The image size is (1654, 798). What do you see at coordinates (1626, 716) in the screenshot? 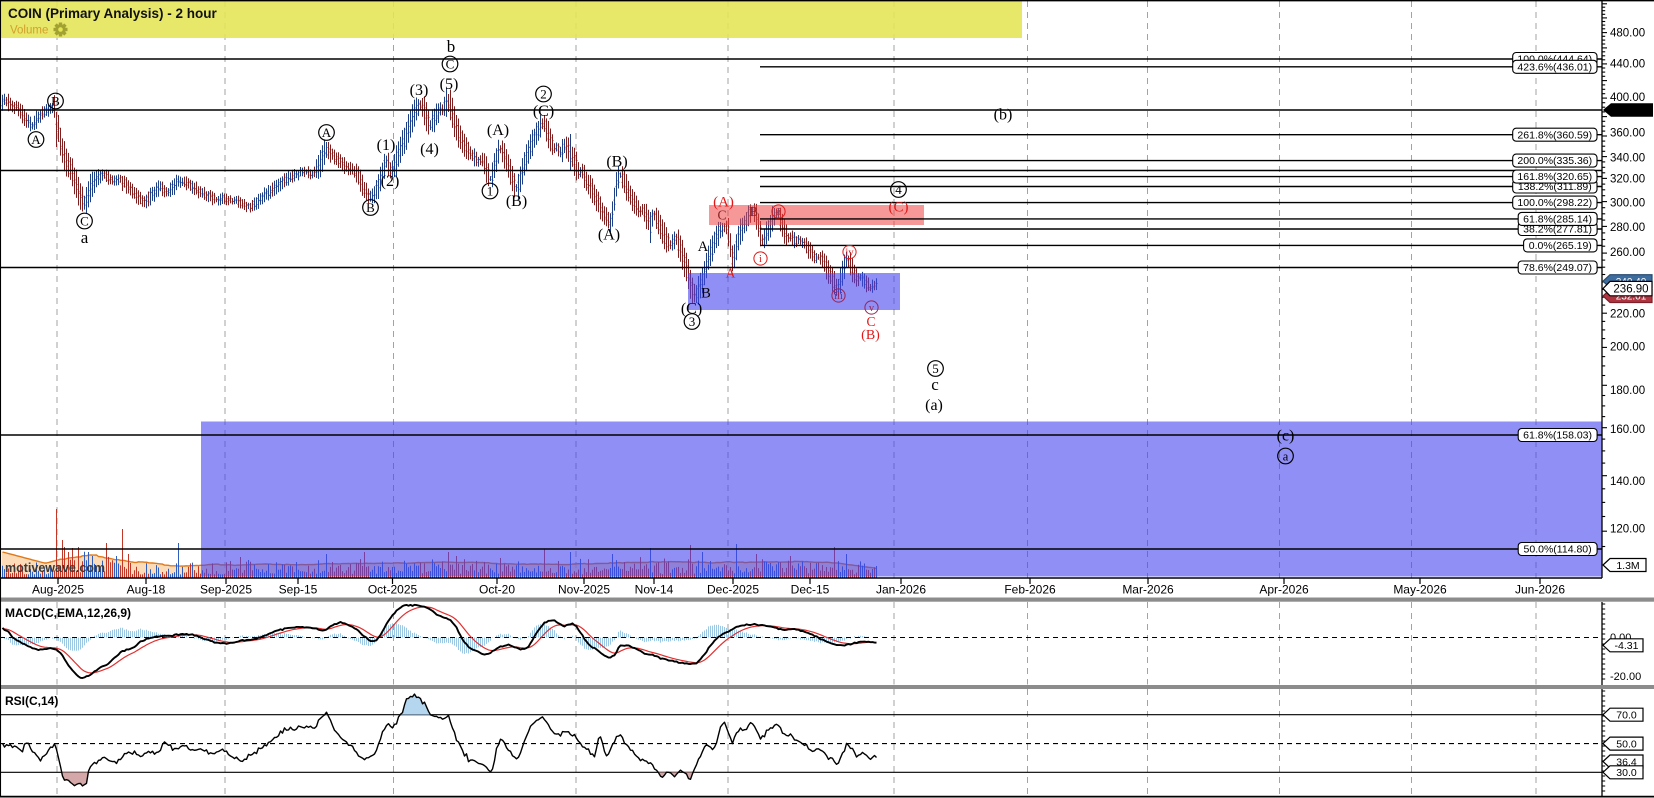
I see `svg-text: 70.0` at bounding box center [1626, 716].